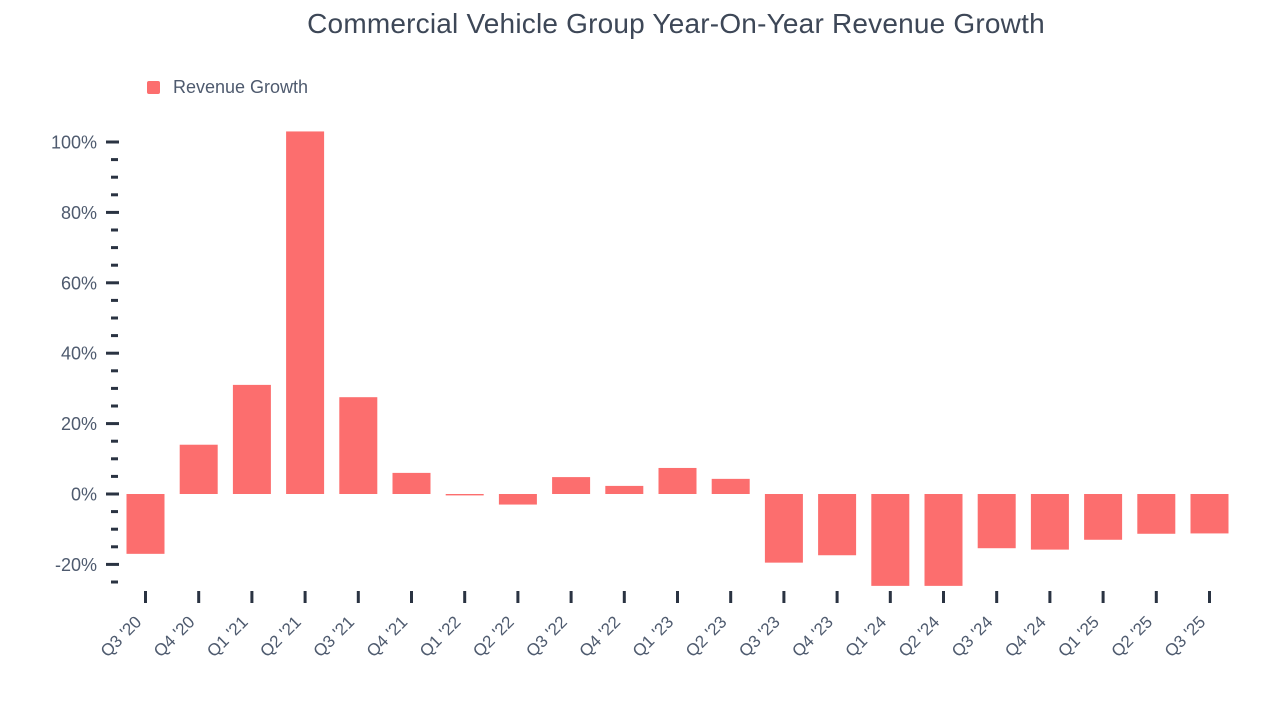  What do you see at coordinates (653, 636) in the screenshot?
I see `x-axis-tick-label: Q1 '23` at bounding box center [653, 636].